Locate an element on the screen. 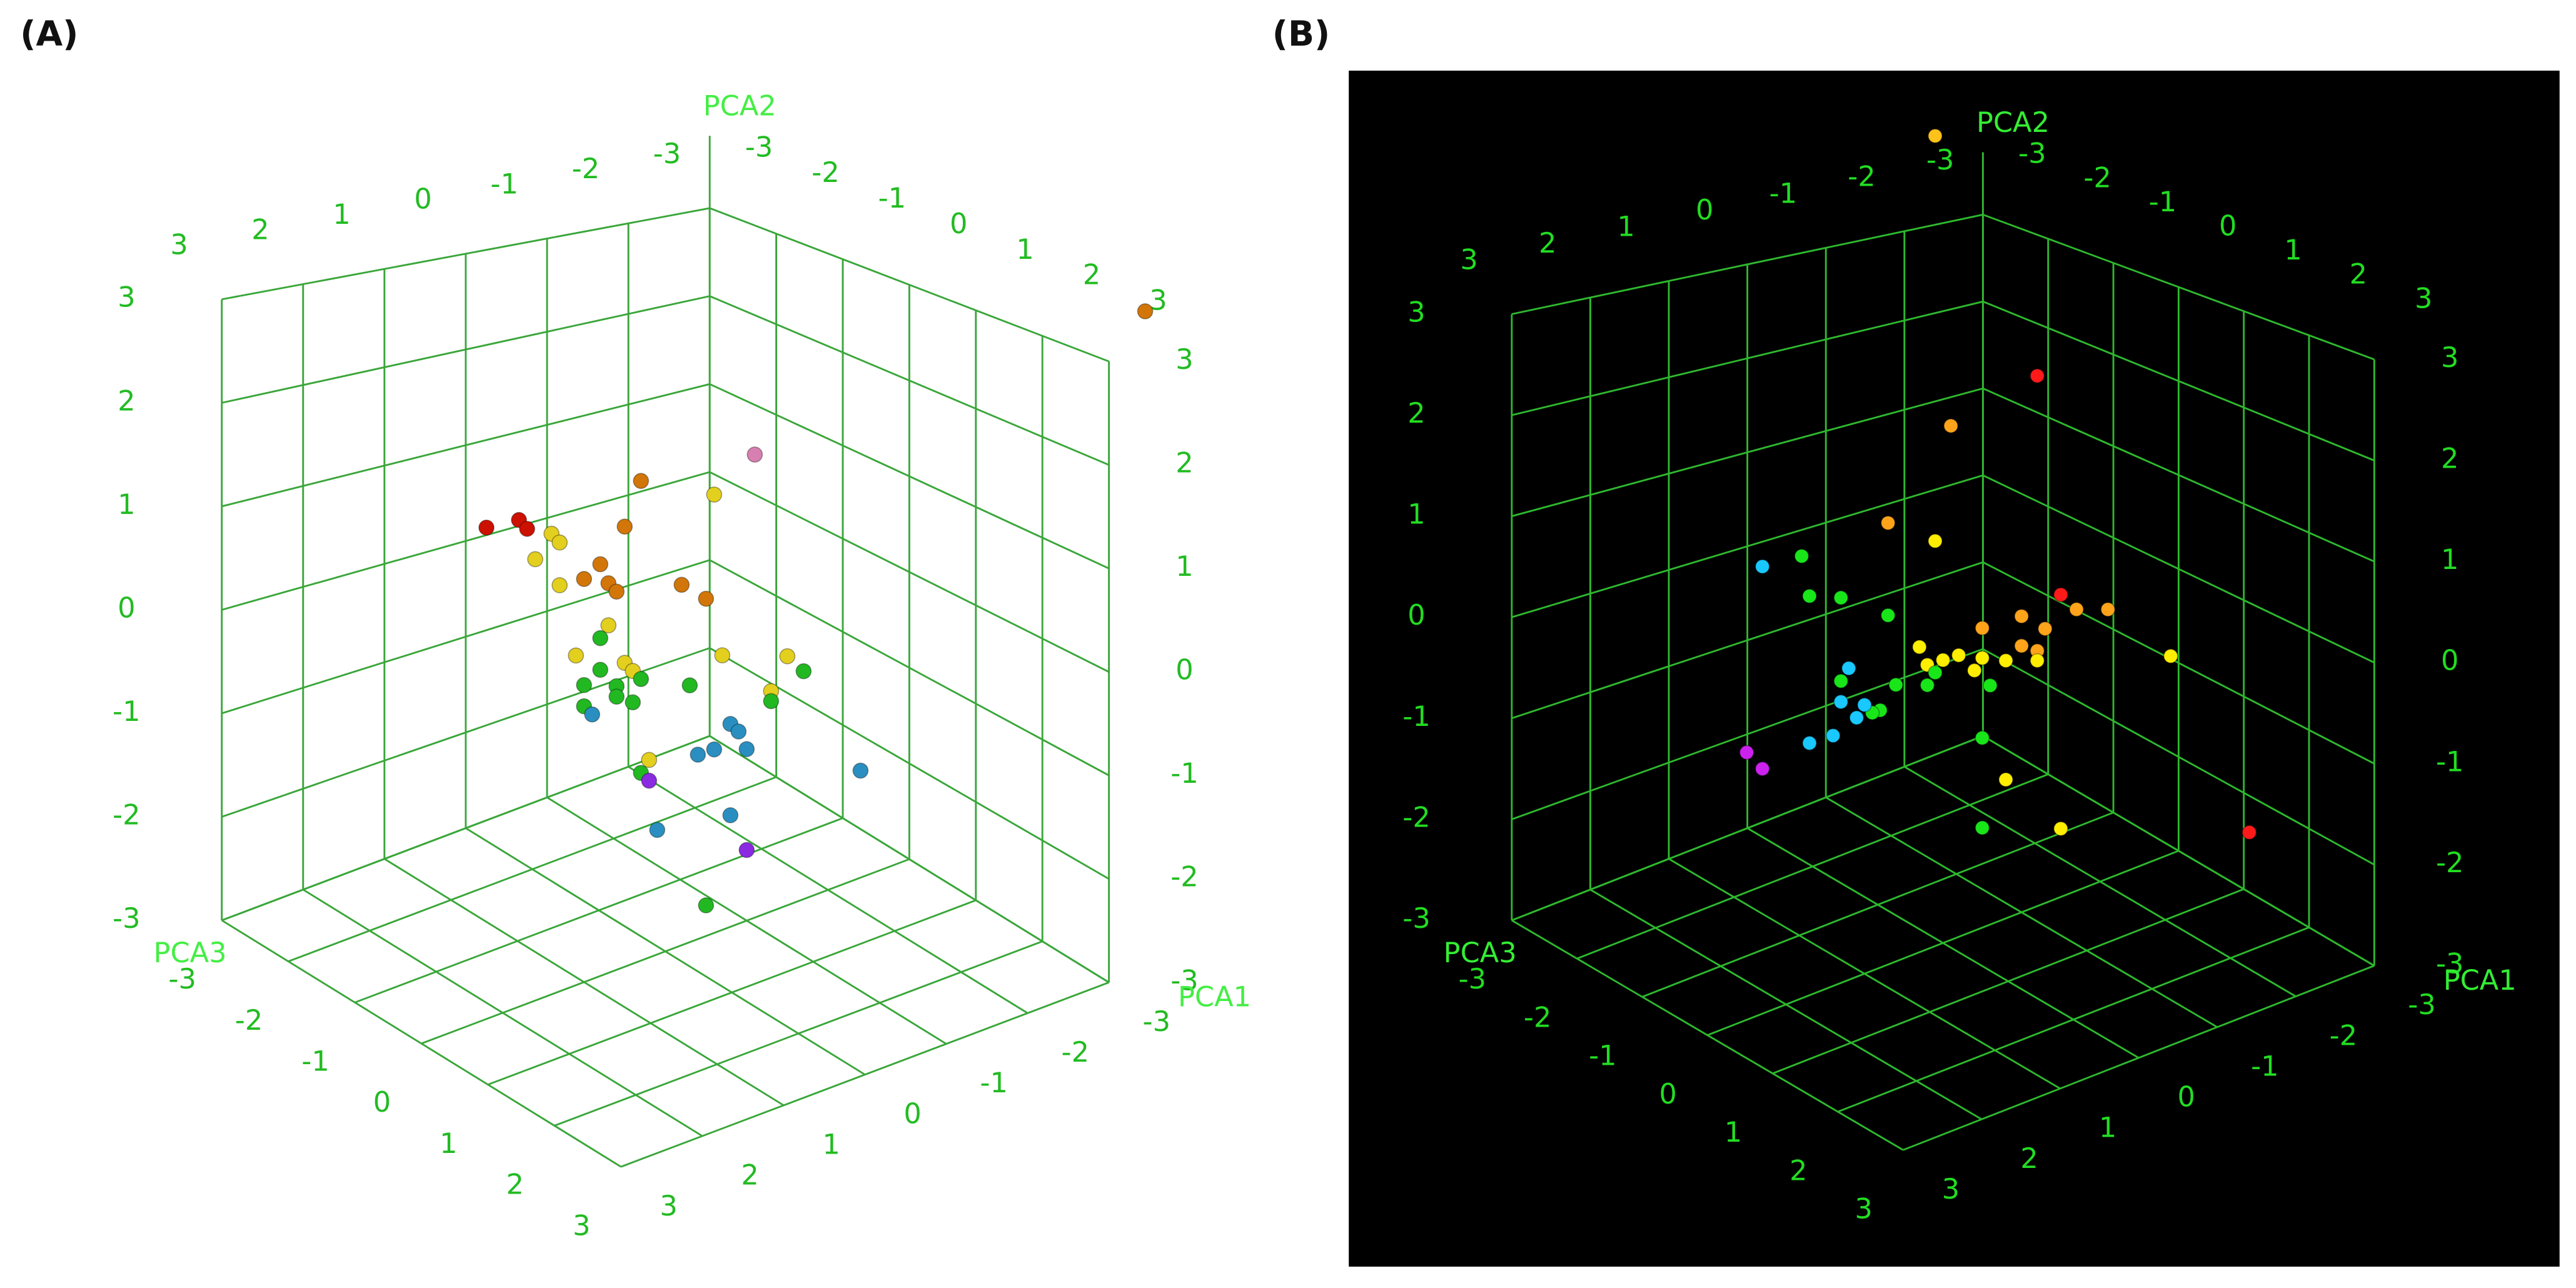 The height and width of the screenshot is (1288, 2576). z-tick-label: 3 is located at coordinates (1863, 1209).